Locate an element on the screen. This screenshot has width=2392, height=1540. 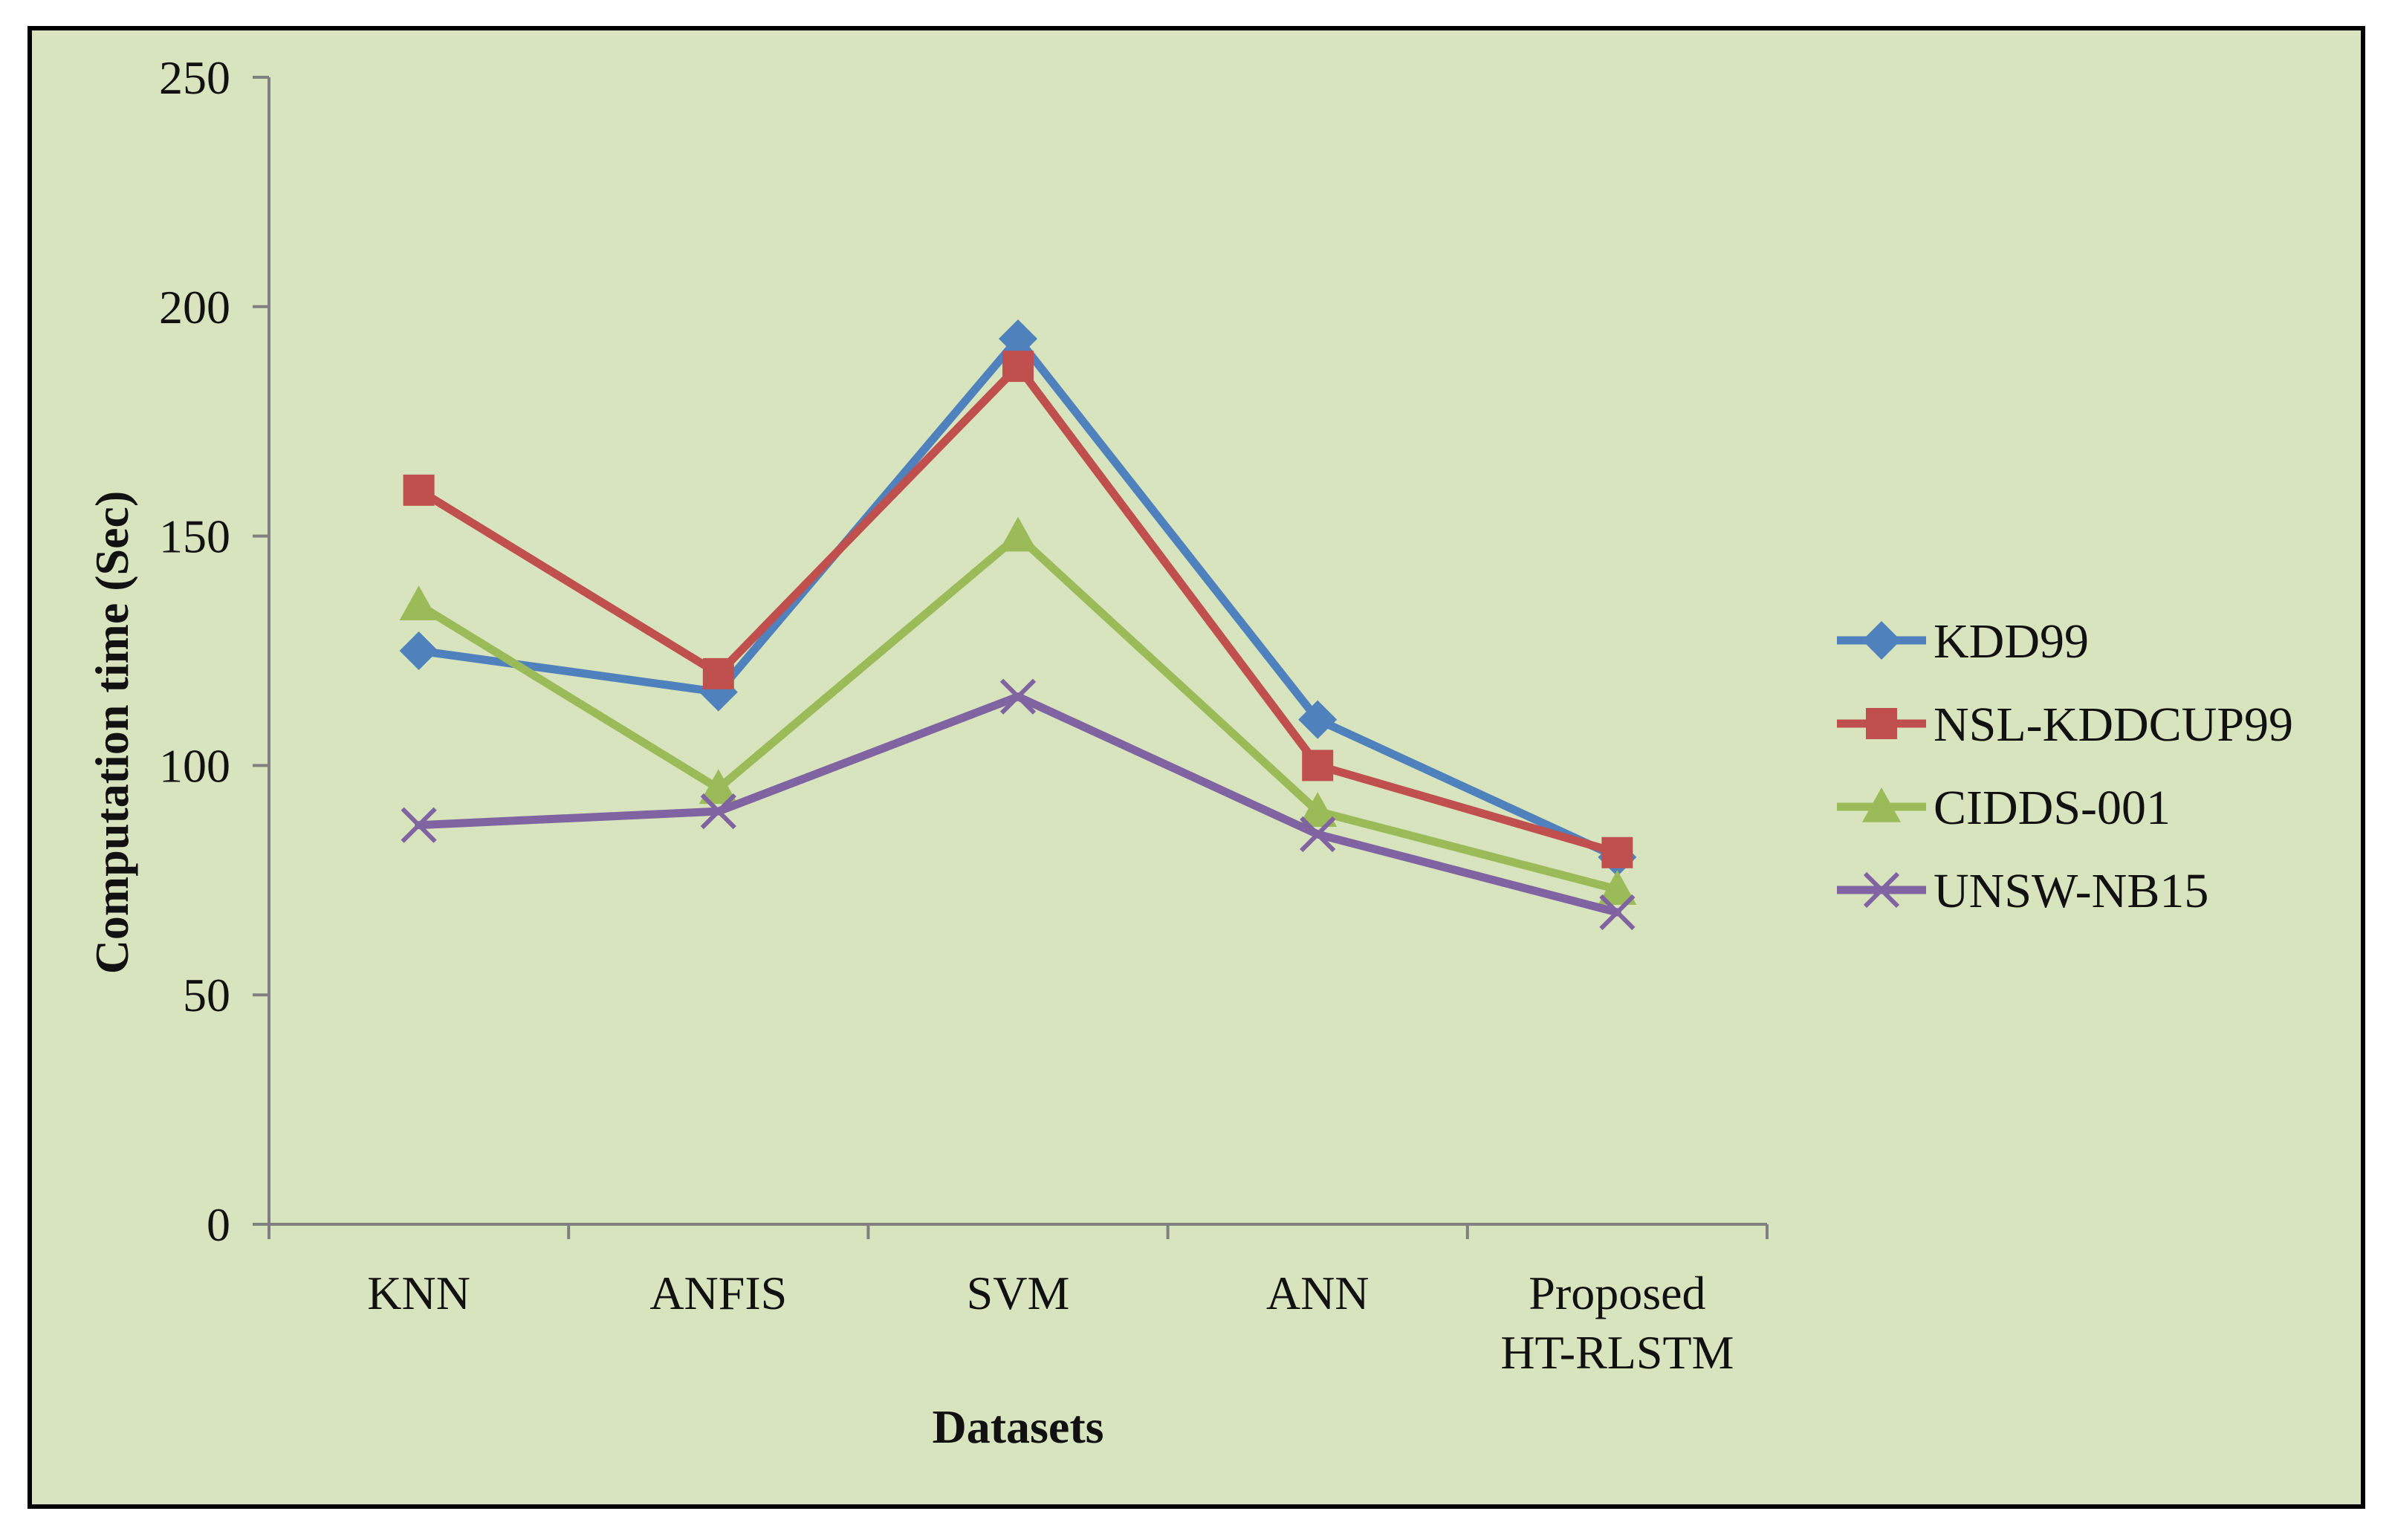
legend-marker-unsw-nb15 is located at coordinates (1881, 890).